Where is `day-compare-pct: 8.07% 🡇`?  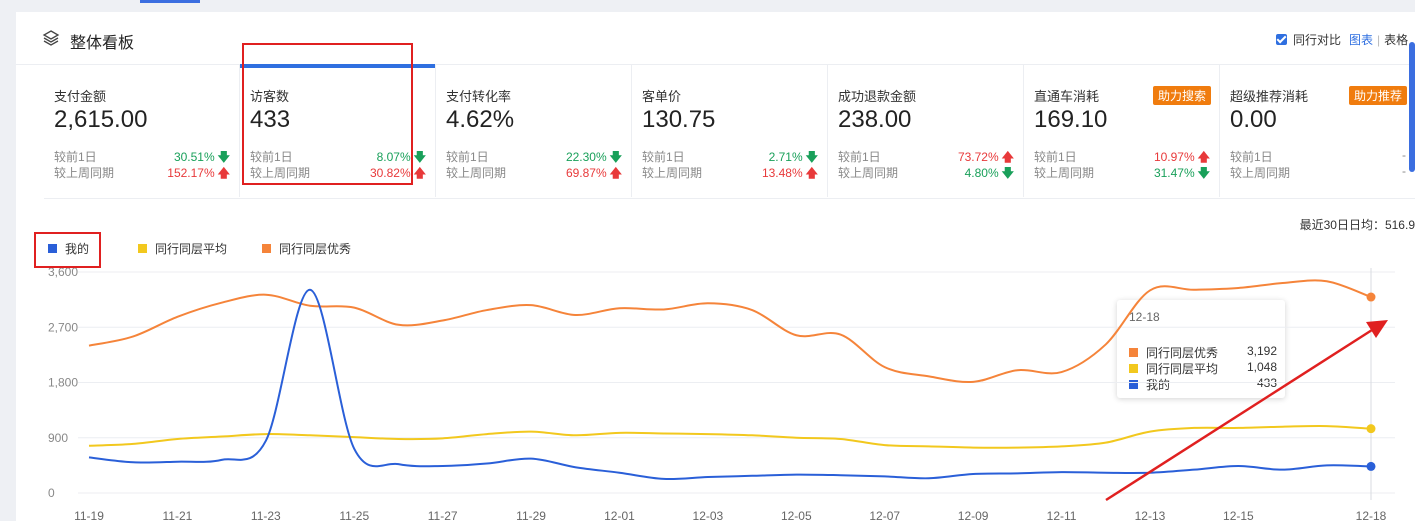
day-compare-pct: 8.07% 🡇 is located at coordinates (401, 158).